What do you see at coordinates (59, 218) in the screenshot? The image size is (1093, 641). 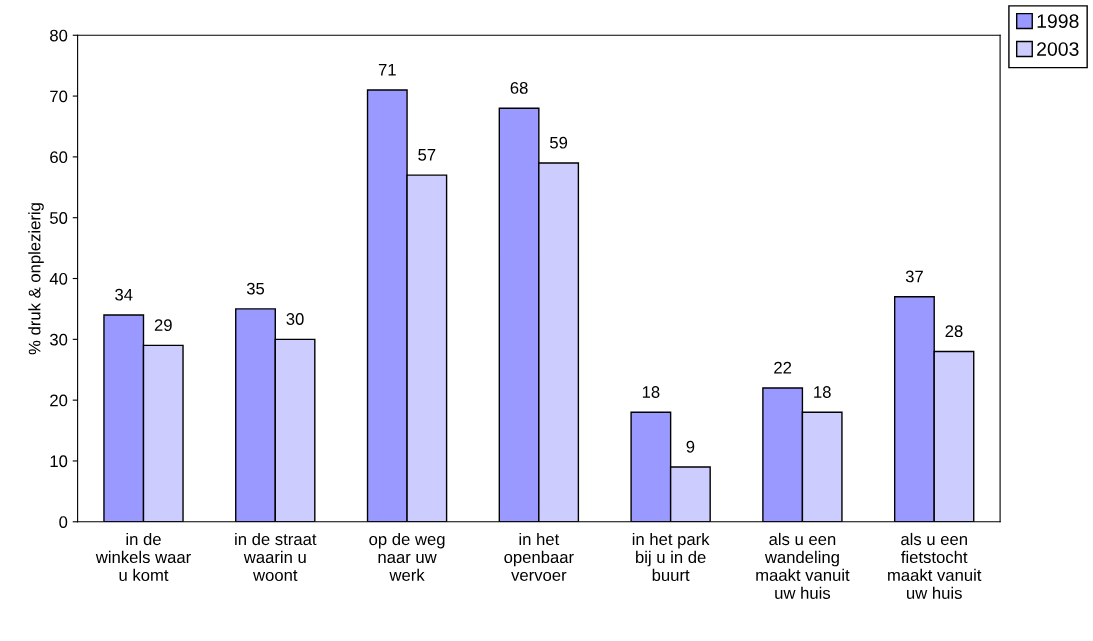 I see `y-tick-label: 50` at bounding box center [59, 218].